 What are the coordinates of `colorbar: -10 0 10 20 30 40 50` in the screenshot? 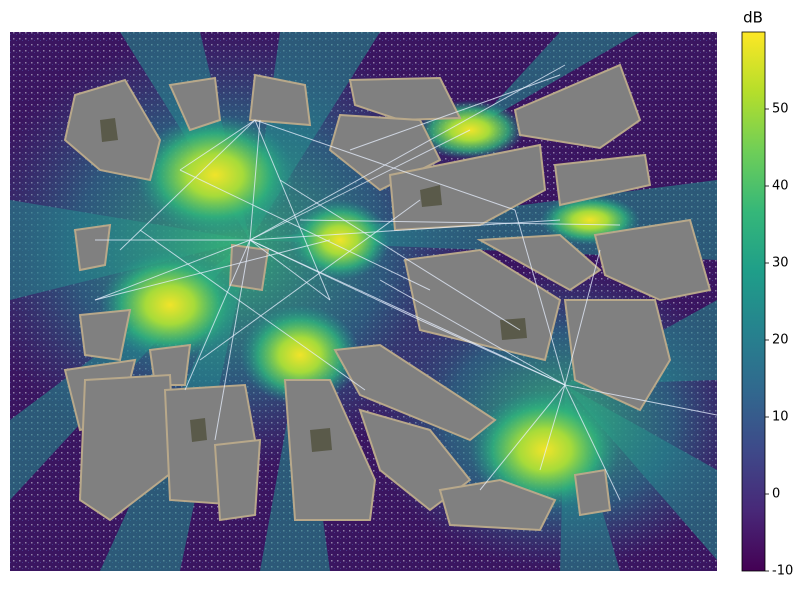 It's located at (767, 305).